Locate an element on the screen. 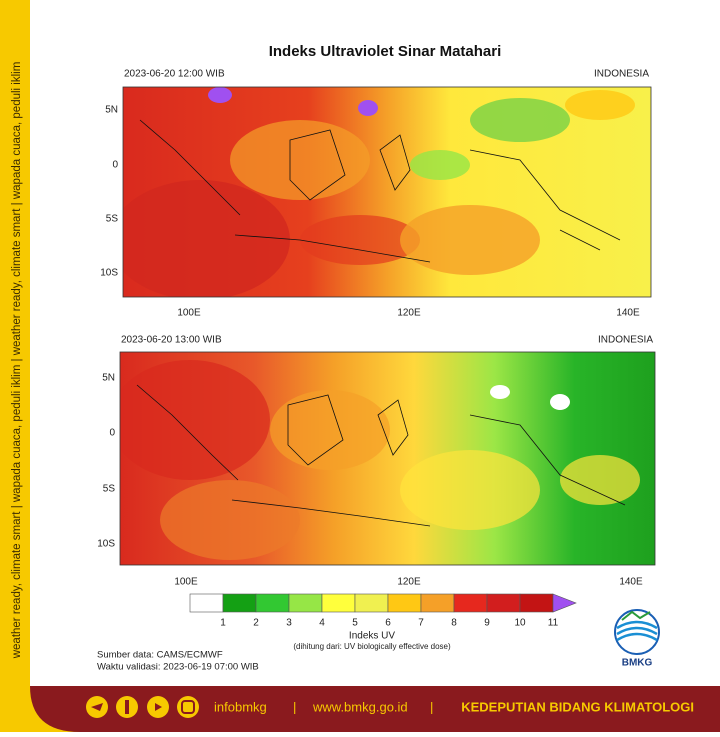 The width and height of the screenshot is (720, 737). panel-time: 2023-06-20 12:00 WIB is located at coordinates (174, 74).